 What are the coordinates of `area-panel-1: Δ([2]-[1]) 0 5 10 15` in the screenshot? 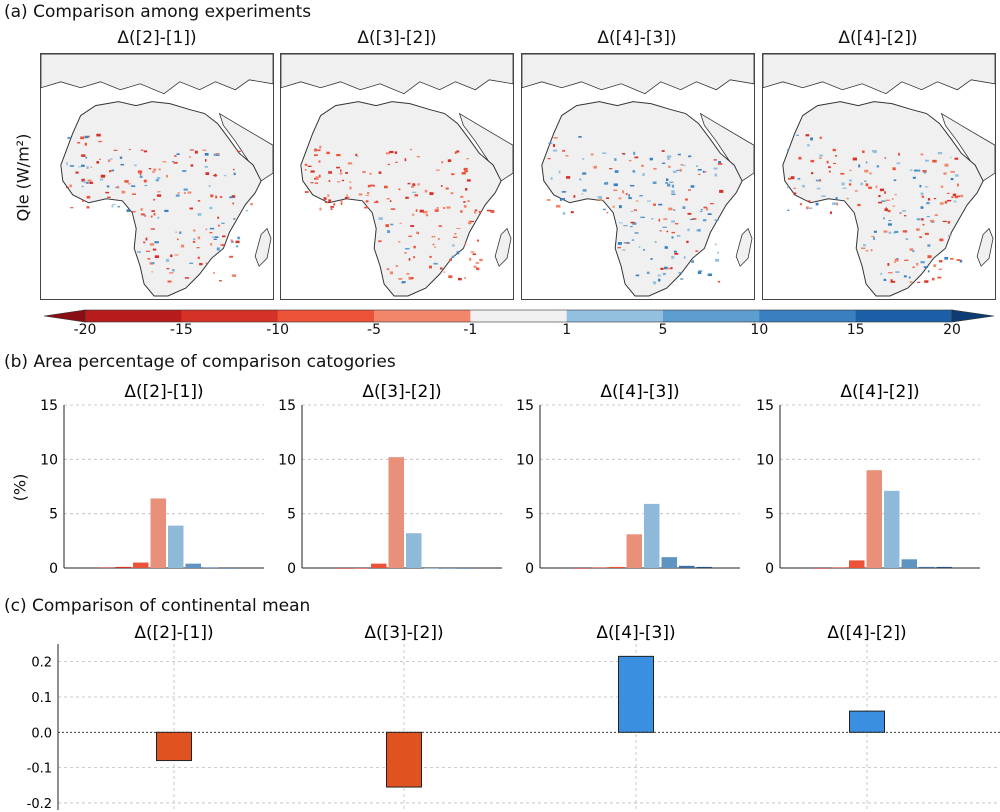 It's located at (152, 478).